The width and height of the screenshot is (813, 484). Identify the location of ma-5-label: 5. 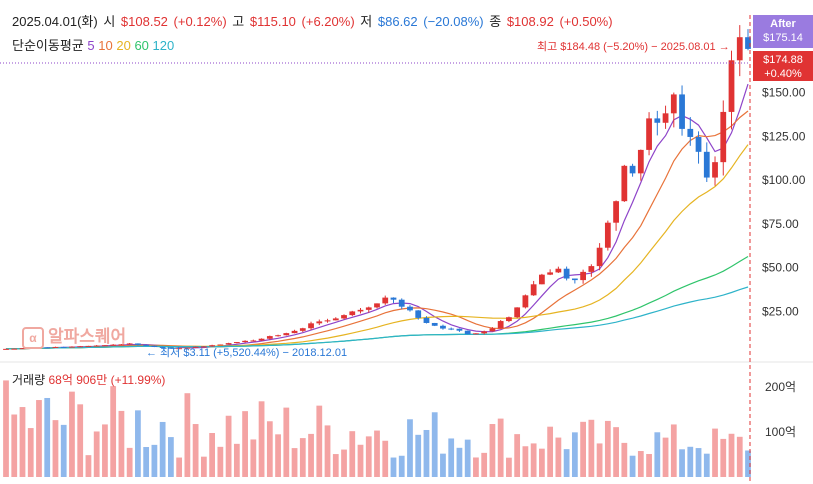
(91, 45).